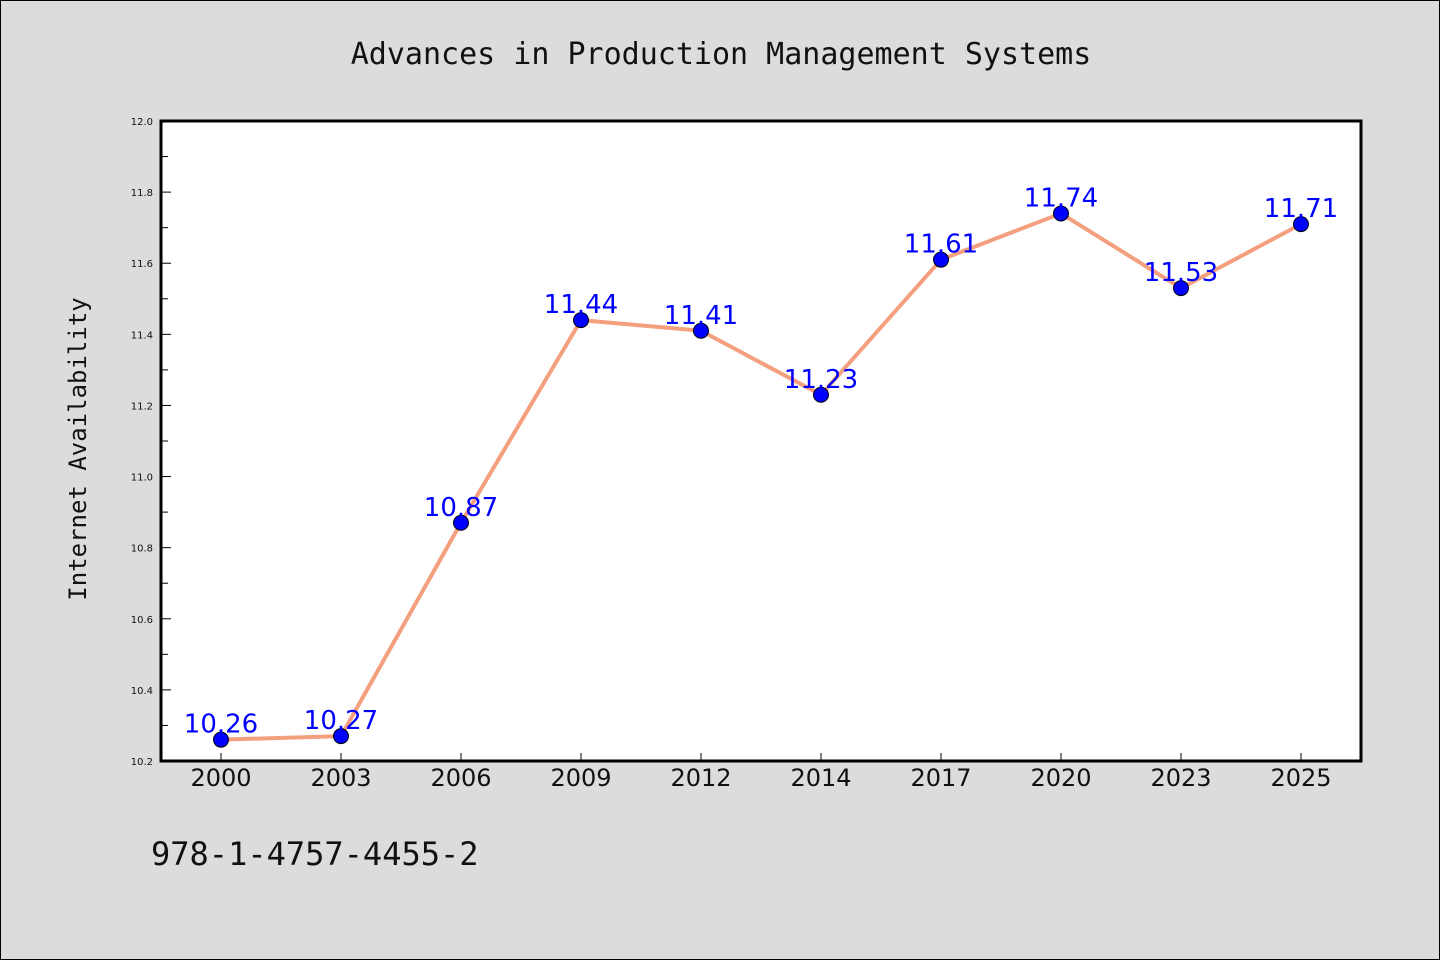 The width and height of the screenshot is (1440, 960). I want to click on x-tick-label: 2025, so click(1300, 778).